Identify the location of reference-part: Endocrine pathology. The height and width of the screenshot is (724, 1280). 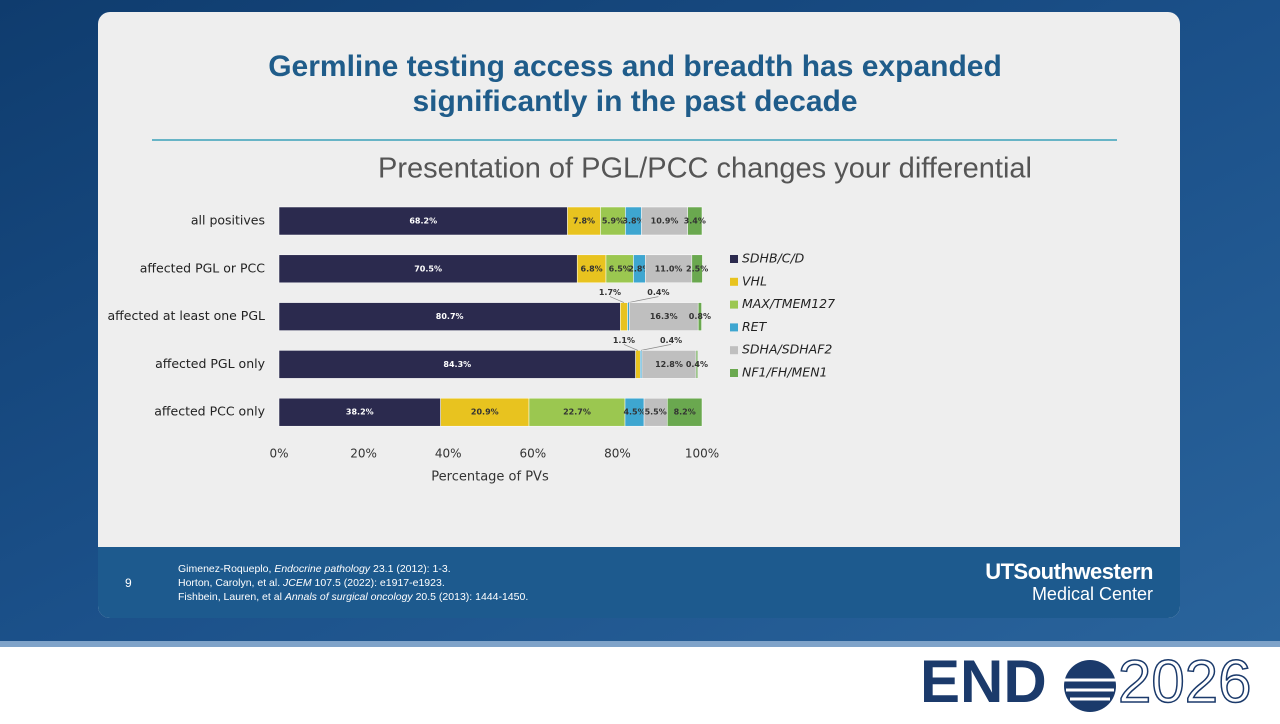
(322, 569).